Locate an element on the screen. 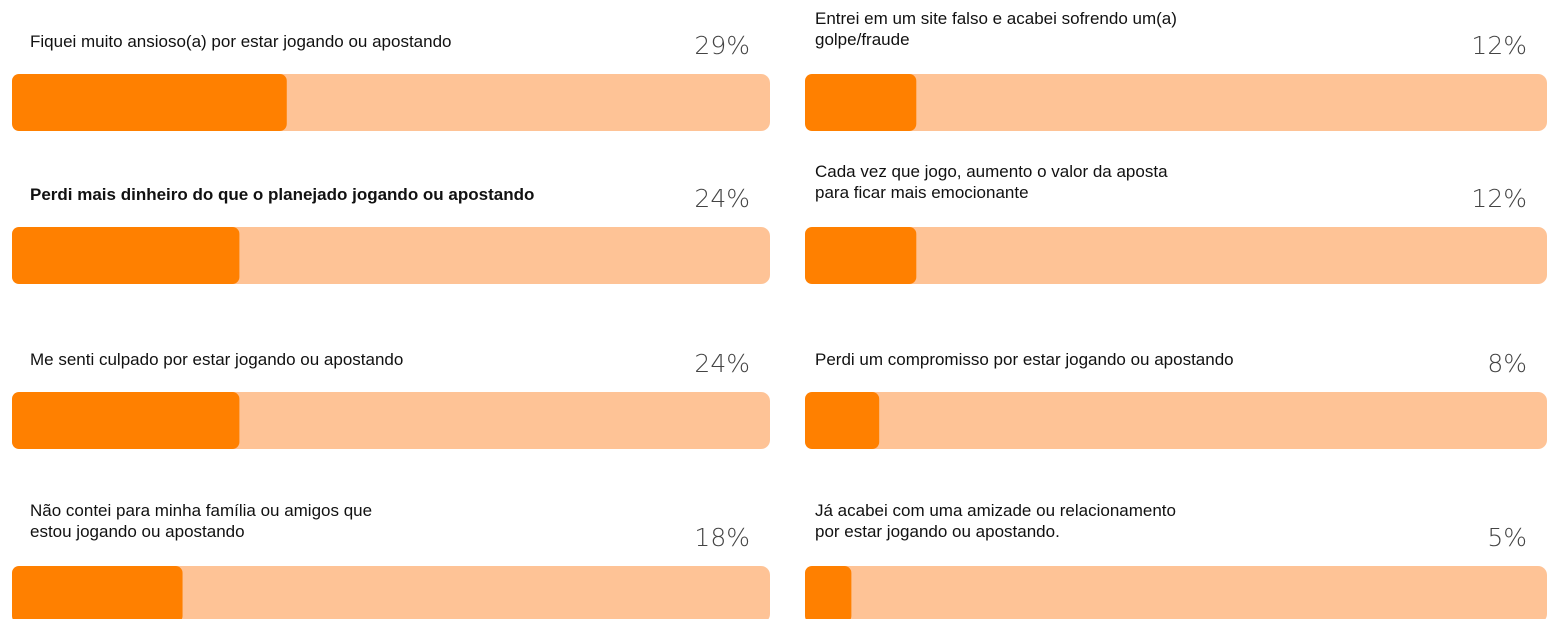 The image size is (1547, 619). bar-label: golpe/fraude is located at coordinates (862, 39).